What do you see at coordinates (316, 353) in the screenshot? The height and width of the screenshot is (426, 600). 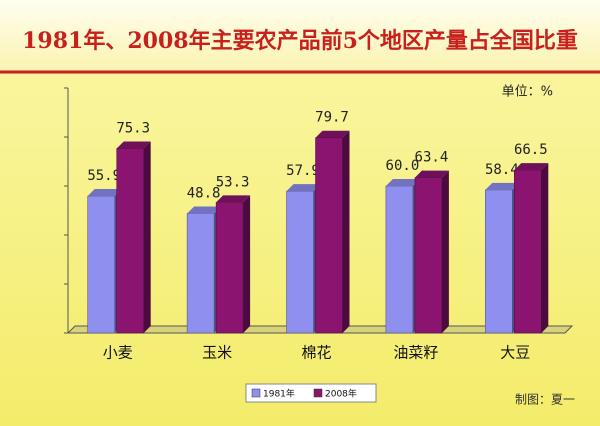 I see `x-tick-label: 棉花` at bounding box center [316, 353].